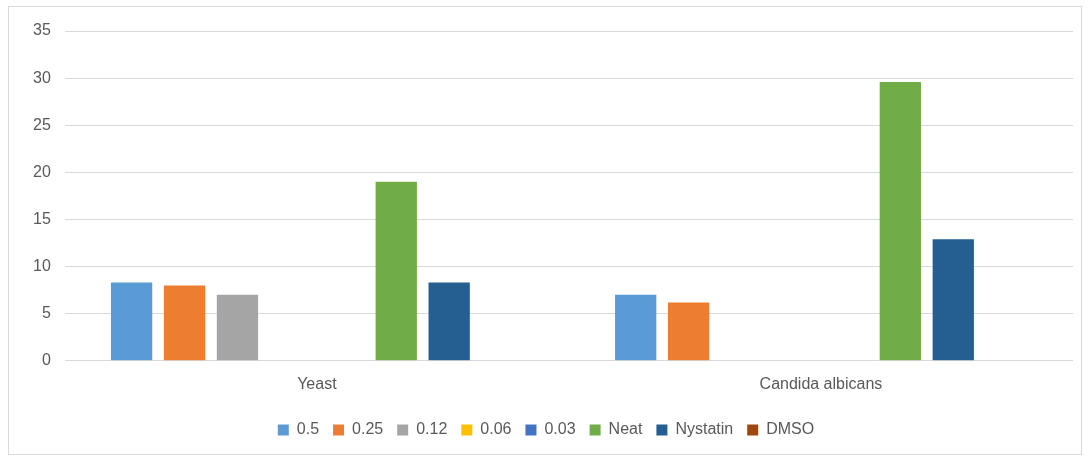 The width and height of the screenshot is (1090, 459). What do you see at coordinates (42, 265) in the screenshot?
I see `y-tick-label: 10` at bounding box center [42, 265].